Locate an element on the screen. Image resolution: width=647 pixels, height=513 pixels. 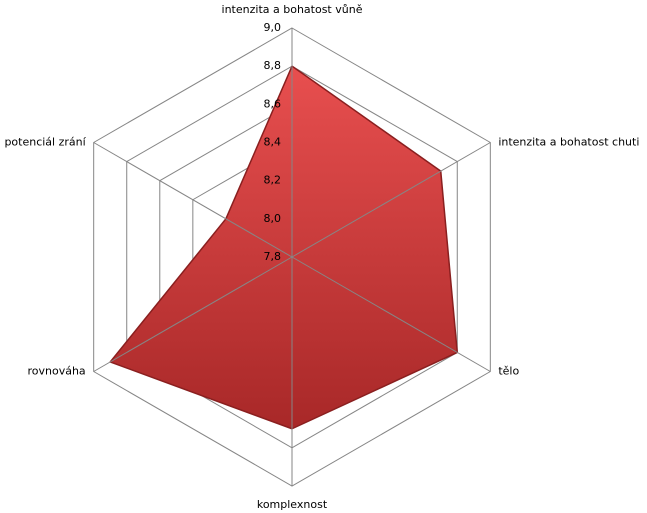
category-label: intenzita a bohatost chuti is located at coordinates (568, 142).